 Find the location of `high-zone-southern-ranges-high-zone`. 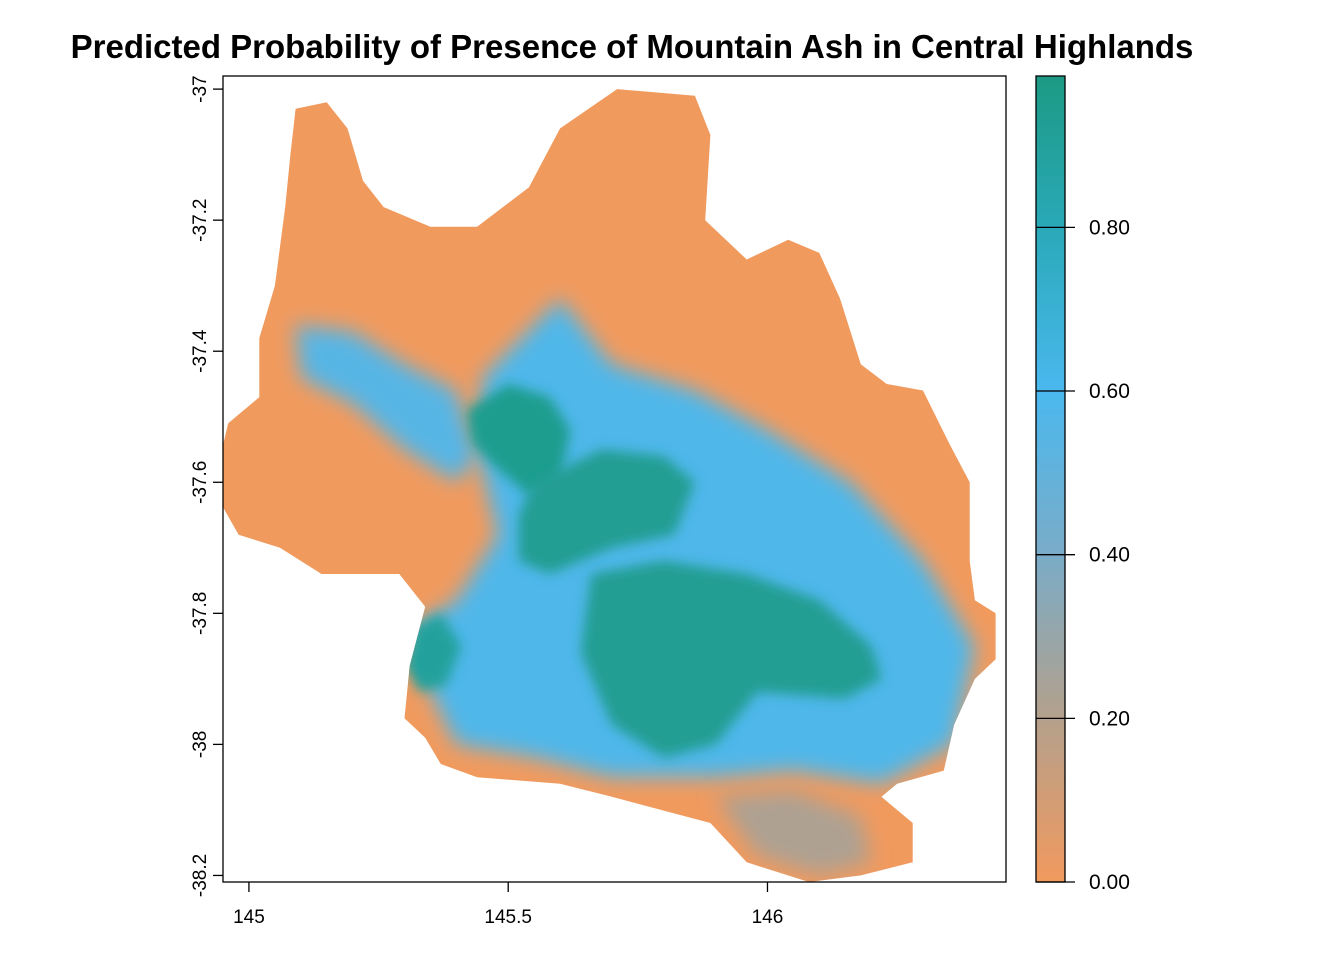

high-zone-southern-ranges-high-zone is located at coordinates (731, 659).